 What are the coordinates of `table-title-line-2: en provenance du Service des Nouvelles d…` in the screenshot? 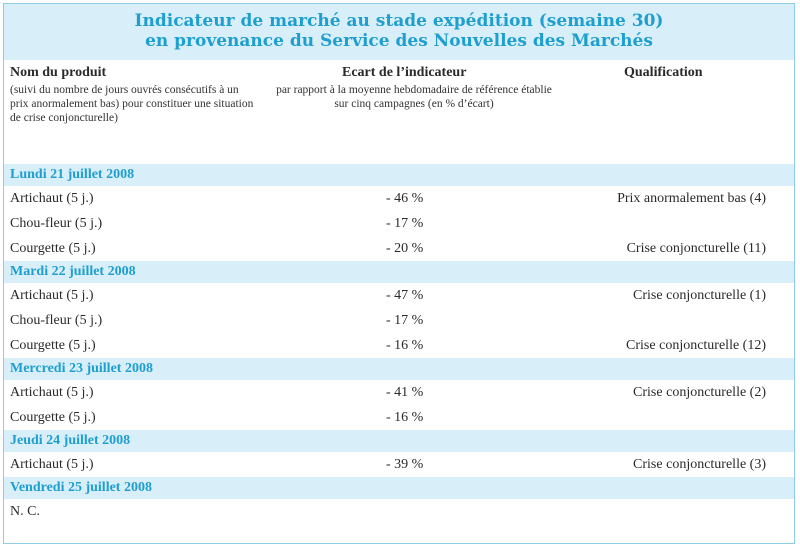 It's located at (399, 41).